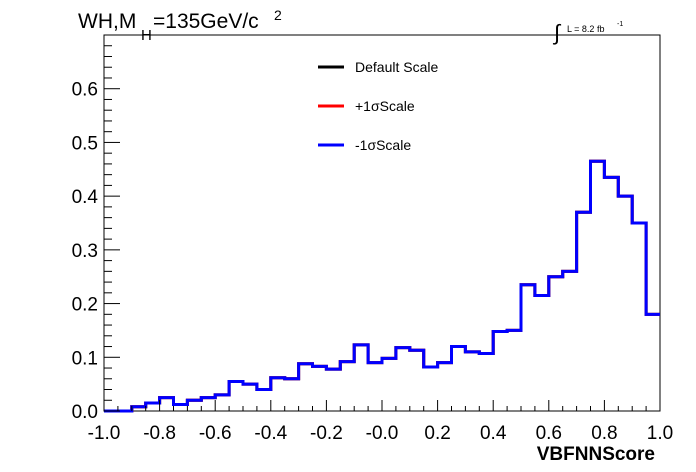 Image resolution: width=696 pixels, height=472 pixels. I want to click on plot-title: WH,M H =135GeV/c 2, so click(180, 25).